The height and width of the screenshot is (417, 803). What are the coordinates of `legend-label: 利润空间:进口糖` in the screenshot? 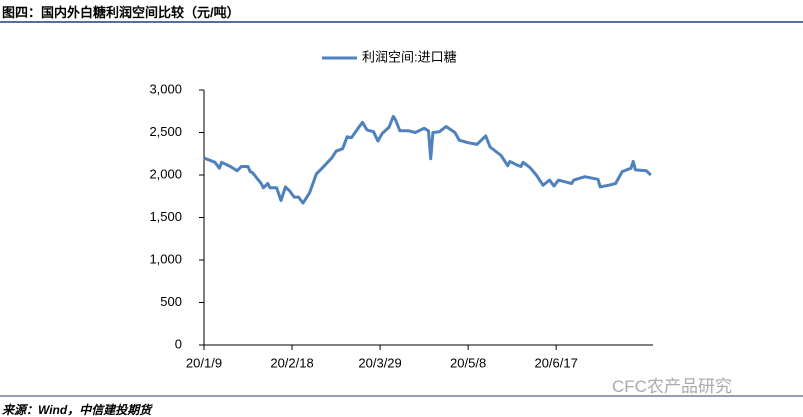 It's located at (409, 56).